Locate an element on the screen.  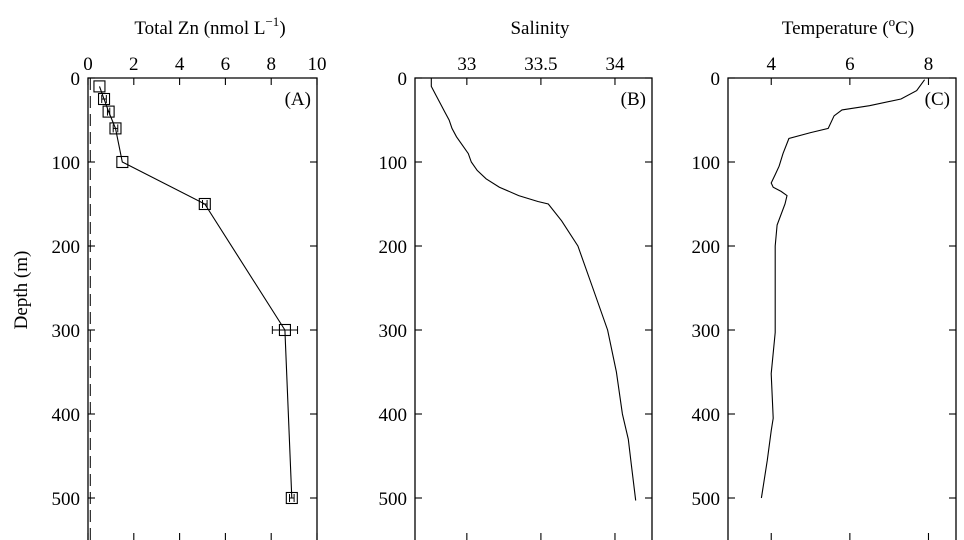
panel-a-x-tick-label: 2 is located at coordinates (134, 64).